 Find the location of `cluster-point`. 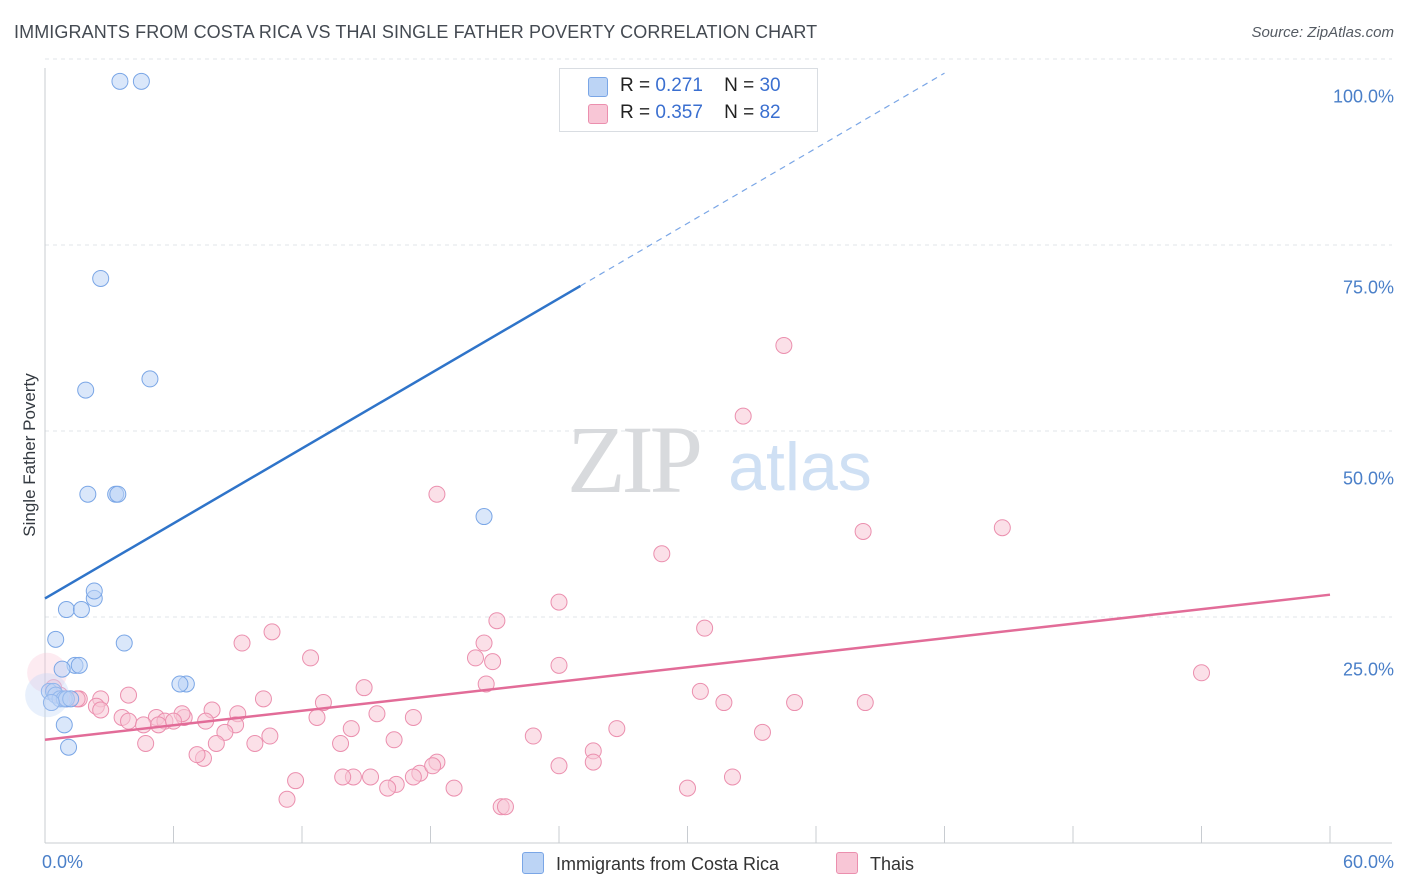

cluster-point is located at coordinates (47, 695).